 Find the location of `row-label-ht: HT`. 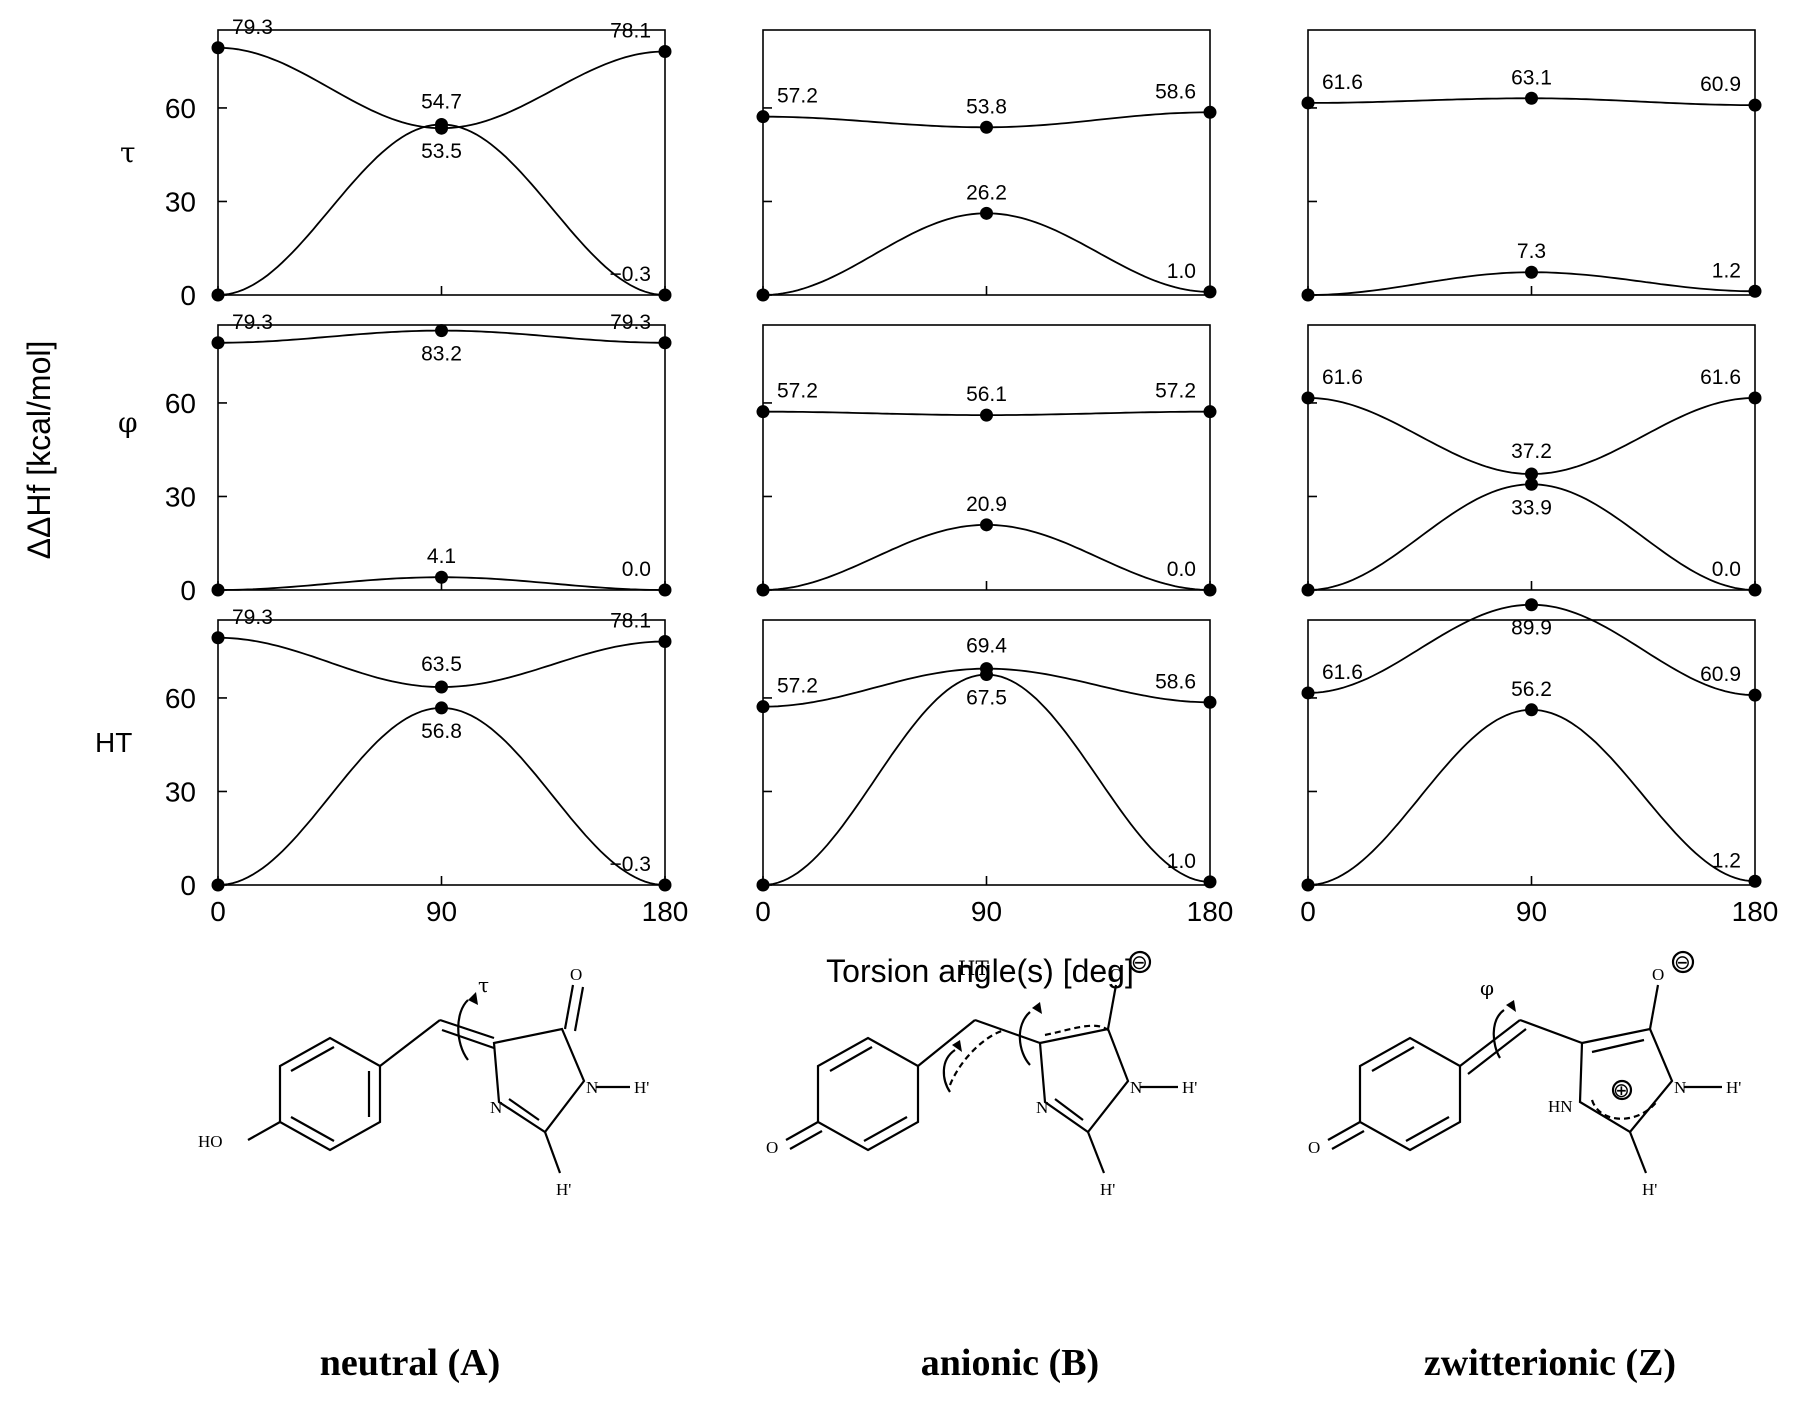

row-label-ht: HT is located at coordinates (113, 742).